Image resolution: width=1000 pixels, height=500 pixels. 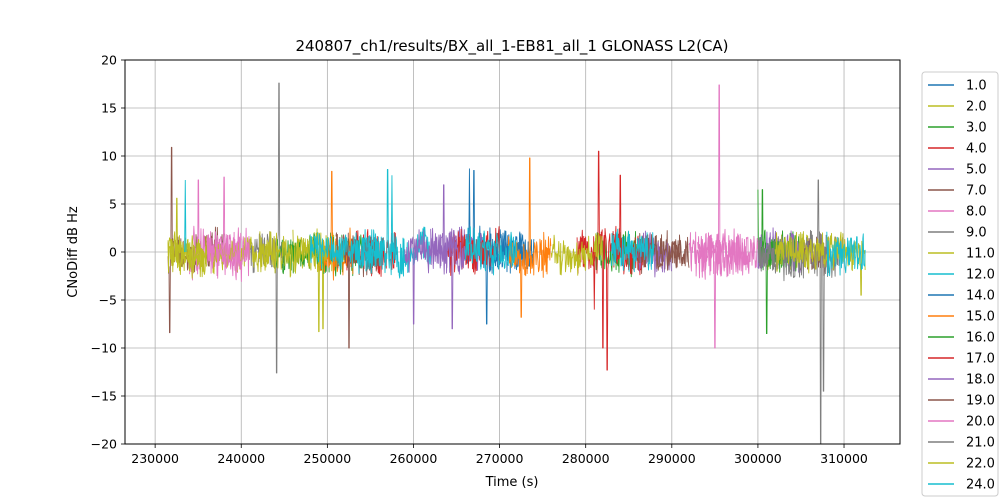 What do you see at coordinates (976, 170) in the screenshot?
I see `legend-label: 5.0` at bounding box center [976, 170].